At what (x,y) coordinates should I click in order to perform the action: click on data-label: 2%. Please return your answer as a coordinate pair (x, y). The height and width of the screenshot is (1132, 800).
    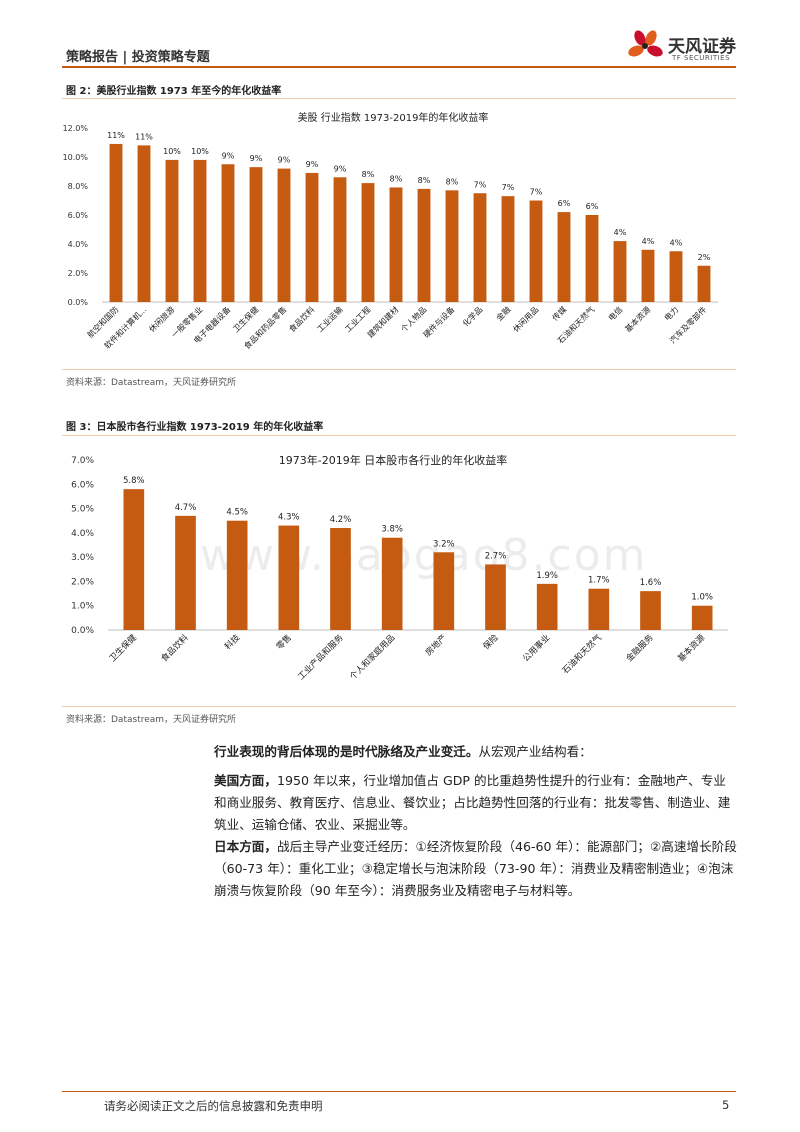
    Looking at the image, I should click on (704, 257).